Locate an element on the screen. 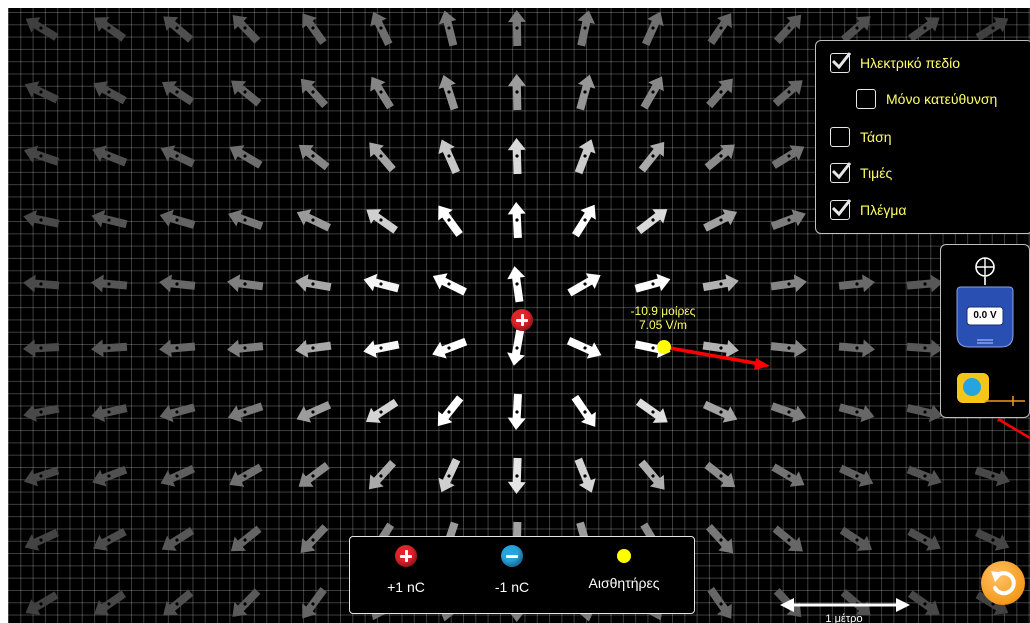 Image resolution: width=1030 pixels, height=623 pixels. sensor is located at coordinates (664, 347).